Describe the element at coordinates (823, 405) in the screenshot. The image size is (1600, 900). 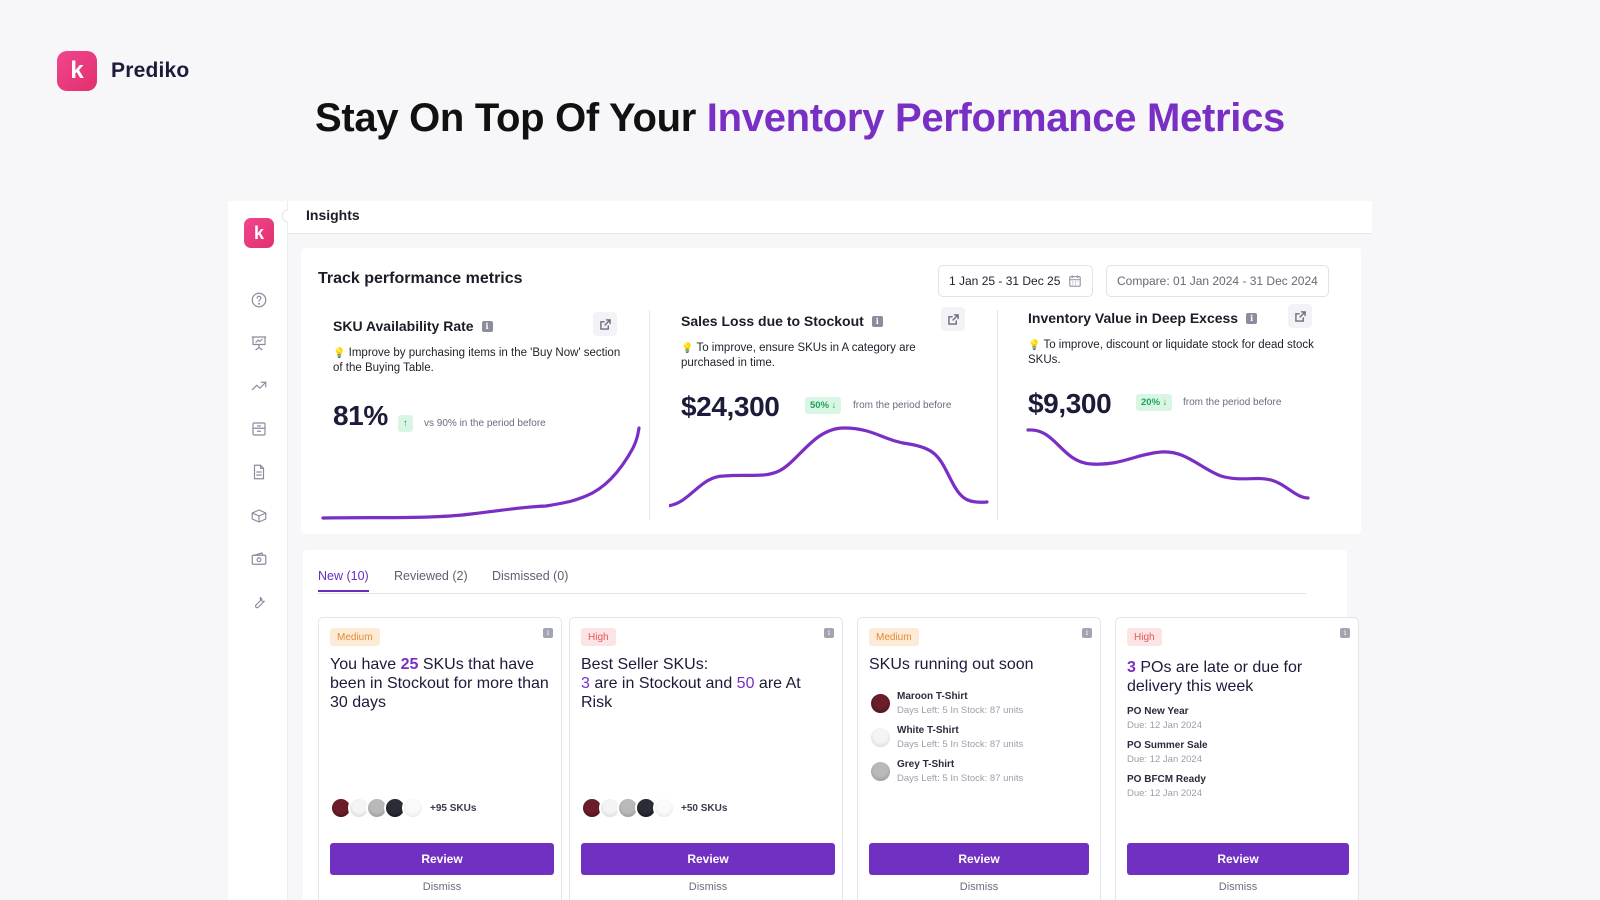
I see `trend-badge: 50% ↓` at that location.